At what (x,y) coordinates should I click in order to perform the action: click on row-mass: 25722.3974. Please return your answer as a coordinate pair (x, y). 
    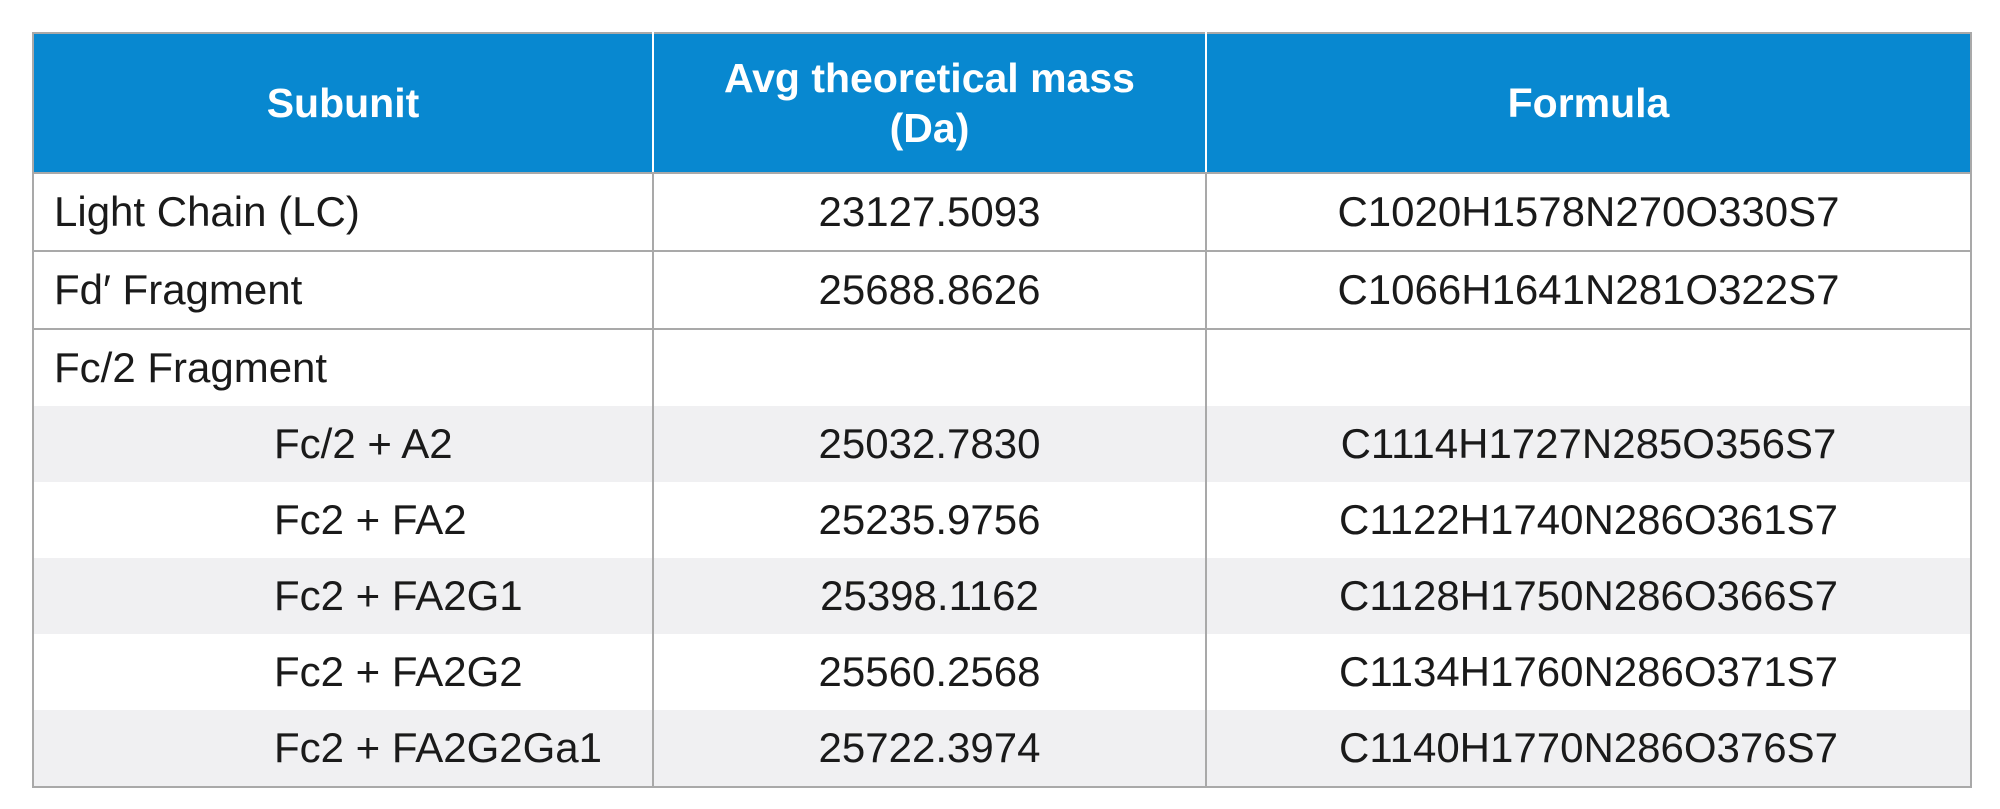
    Looking at the image, I should click on (929, 749).